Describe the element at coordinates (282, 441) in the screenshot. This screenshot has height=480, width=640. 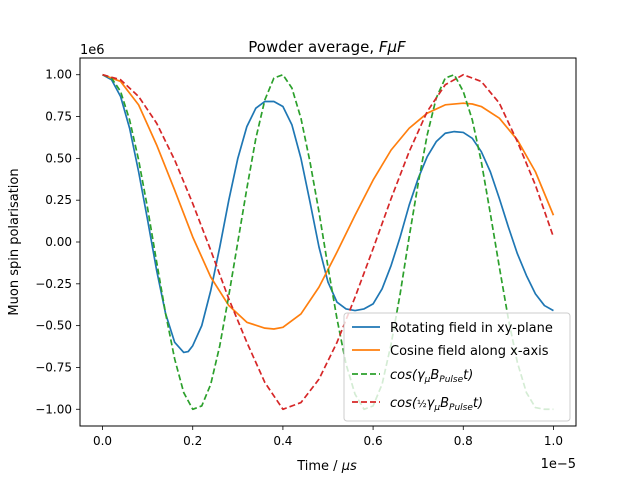
I see `x-tick-label-2: 0.4` at that location.